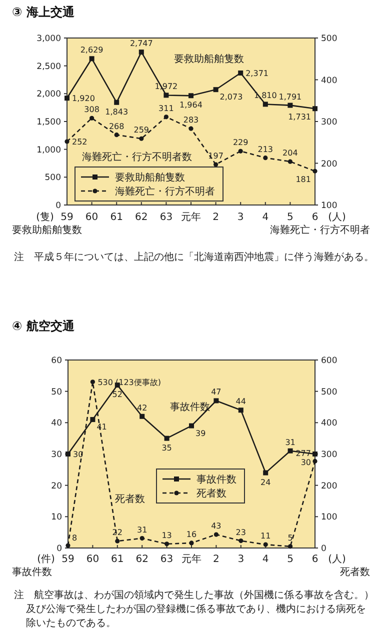 The width and height of the screenshot is (378, 638). Describe the element at coordinates (75, 537) in the screenshot. I see `data-label: 8` at that location.